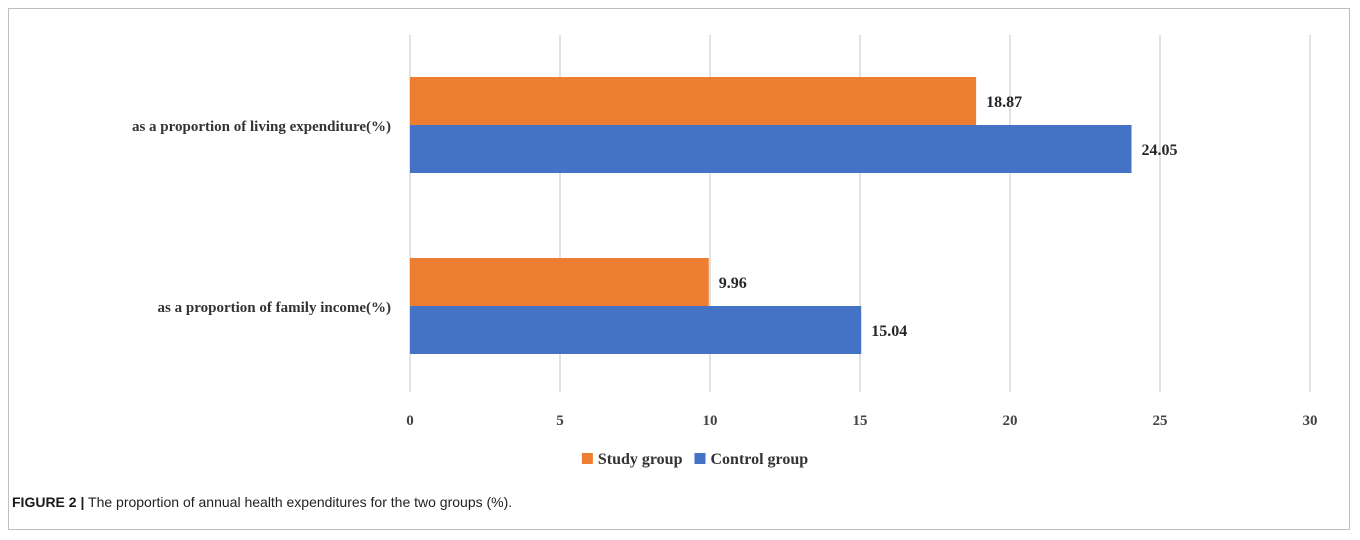 This screenshot has width=1360, height=540. I want to click on x-tick-label: 0, so click(410, 421).